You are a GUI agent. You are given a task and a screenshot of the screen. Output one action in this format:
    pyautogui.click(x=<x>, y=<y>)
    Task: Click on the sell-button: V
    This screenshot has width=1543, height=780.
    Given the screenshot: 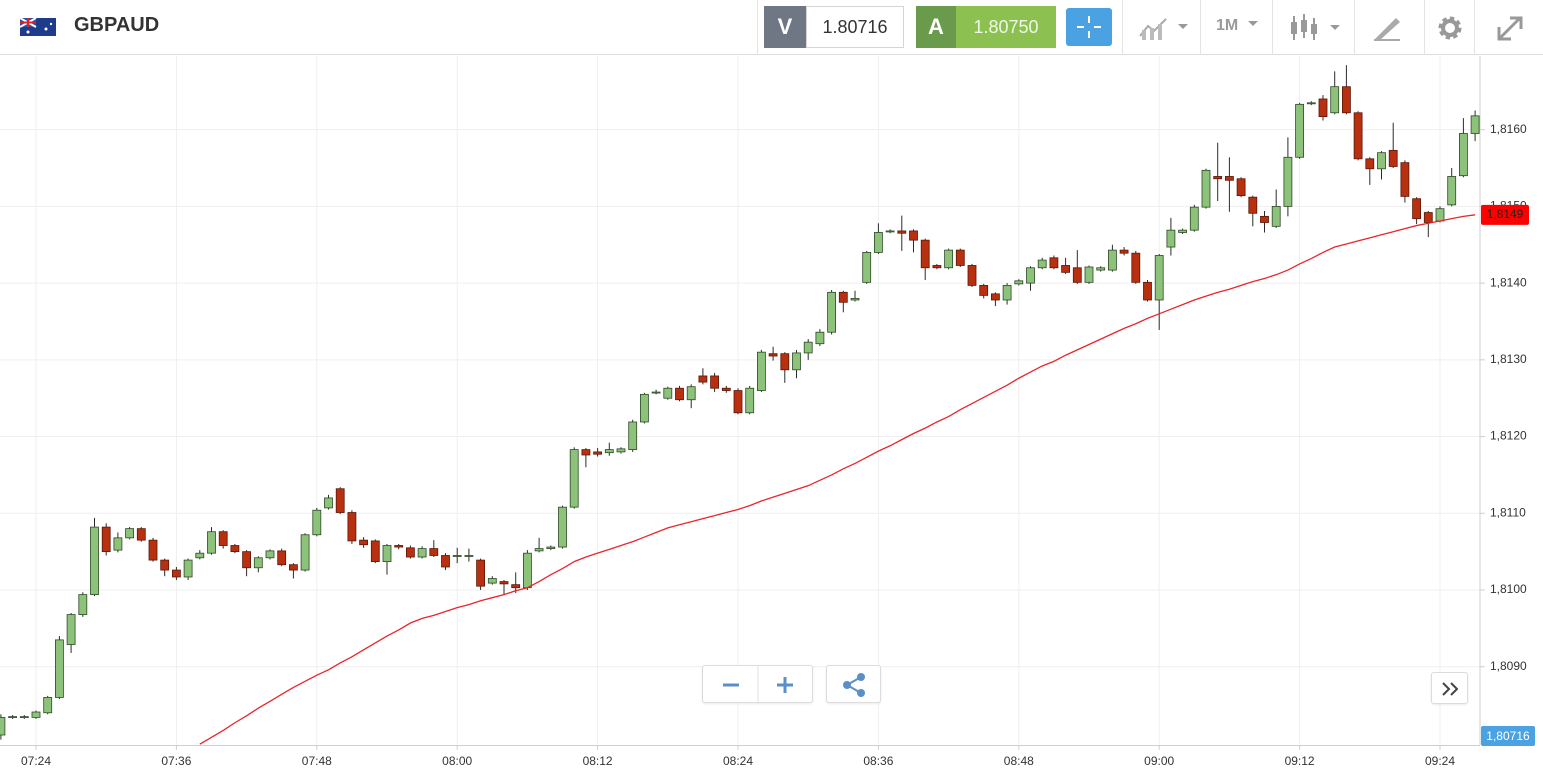 What is the action you would take?
    pyautogui.click(x=785, y=27)
    